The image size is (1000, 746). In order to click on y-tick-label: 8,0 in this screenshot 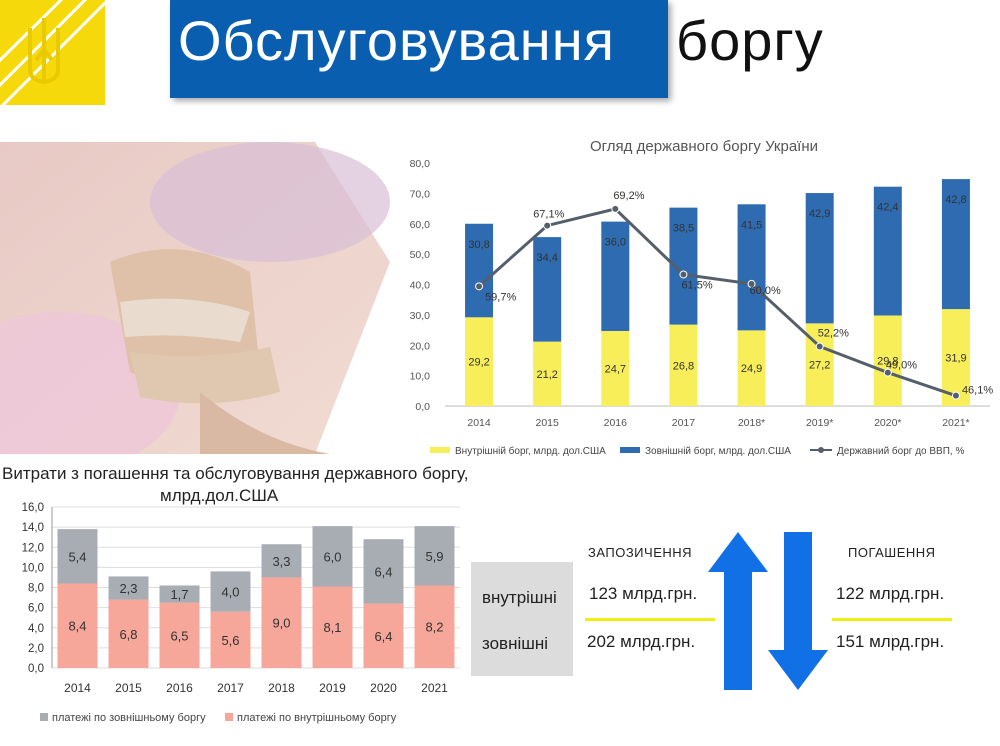, I will do `click(36, 589)`.